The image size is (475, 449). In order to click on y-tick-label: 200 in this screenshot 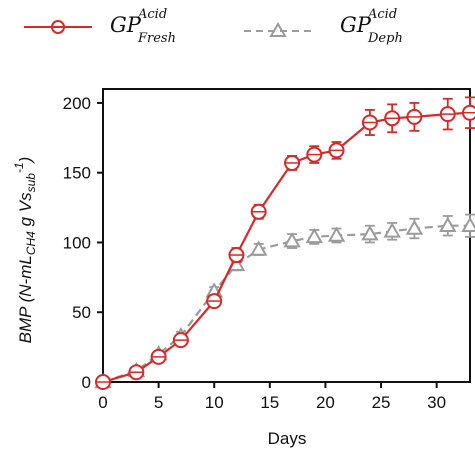, I will do `click(77, 103)`.